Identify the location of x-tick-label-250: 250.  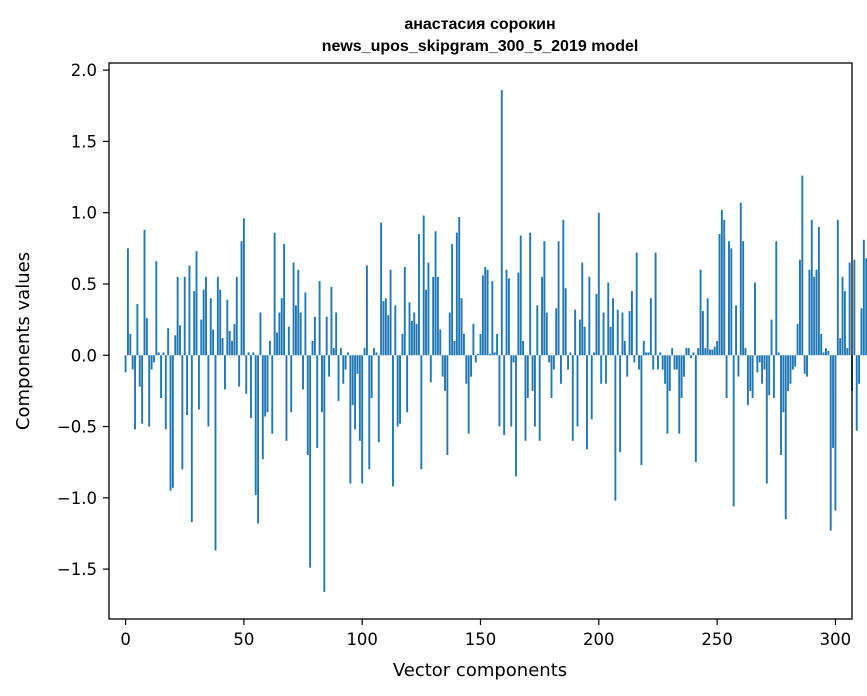
(717, 639).